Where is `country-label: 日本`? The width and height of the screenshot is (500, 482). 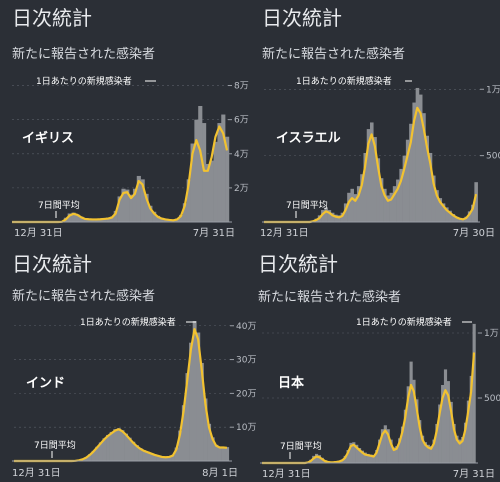 country-label: 日本 is located at coordinates (291, 383).